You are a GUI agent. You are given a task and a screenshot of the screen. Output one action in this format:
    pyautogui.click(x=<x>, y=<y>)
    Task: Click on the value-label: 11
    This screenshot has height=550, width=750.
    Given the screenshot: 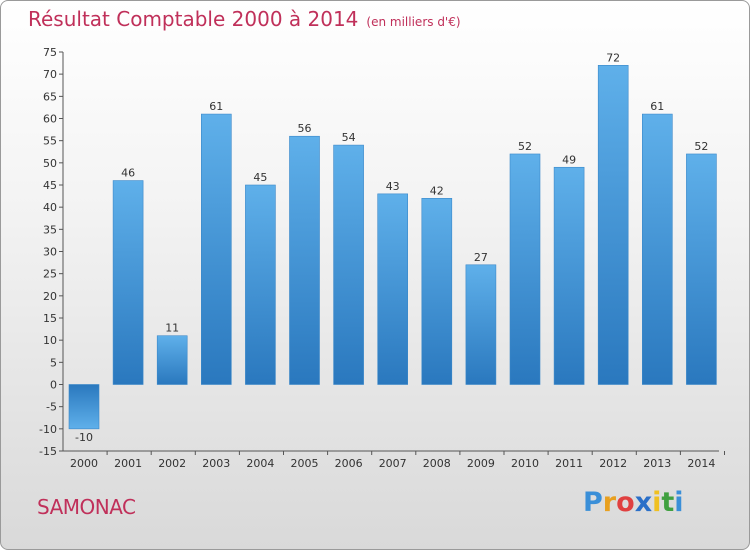 What is the action you would take?
    pyautogui.click(x=172, y=328)
    